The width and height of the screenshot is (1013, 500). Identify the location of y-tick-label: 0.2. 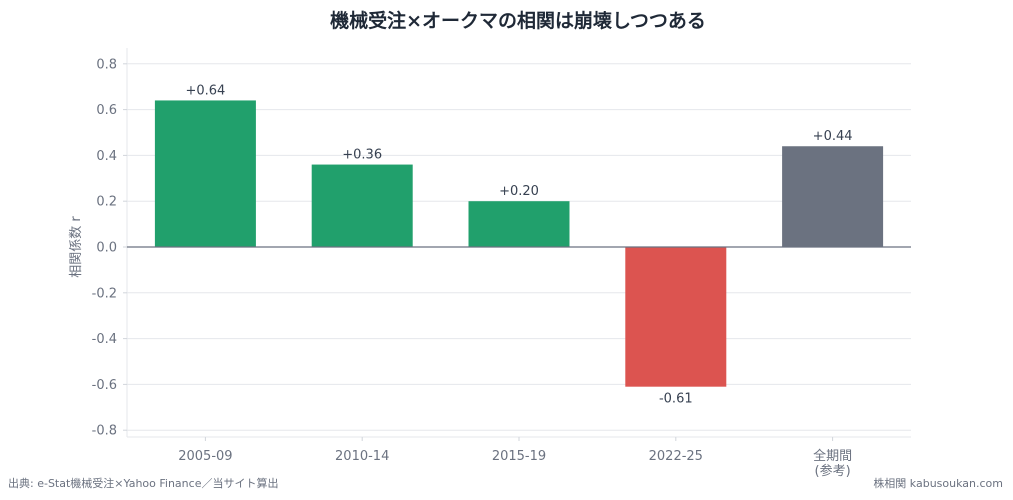
(106, 202).